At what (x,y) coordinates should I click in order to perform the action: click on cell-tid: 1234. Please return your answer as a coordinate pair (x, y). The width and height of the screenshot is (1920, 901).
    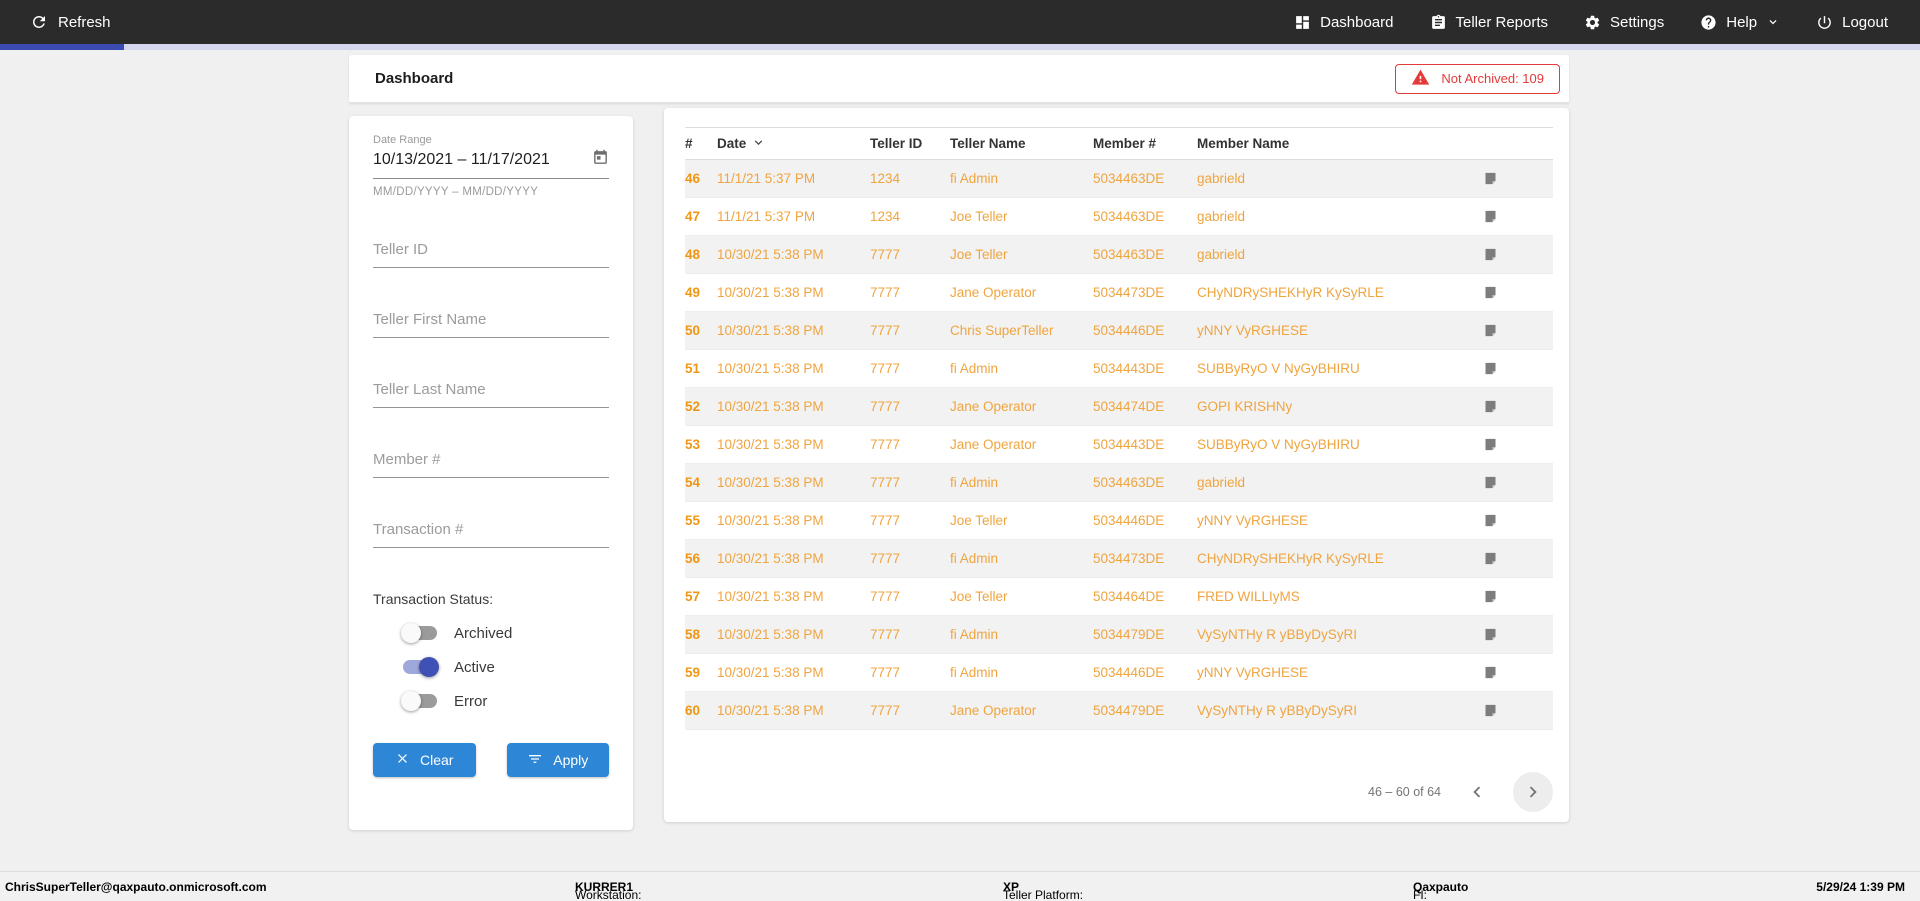
    Looking at the image, I should click on (885, 216).